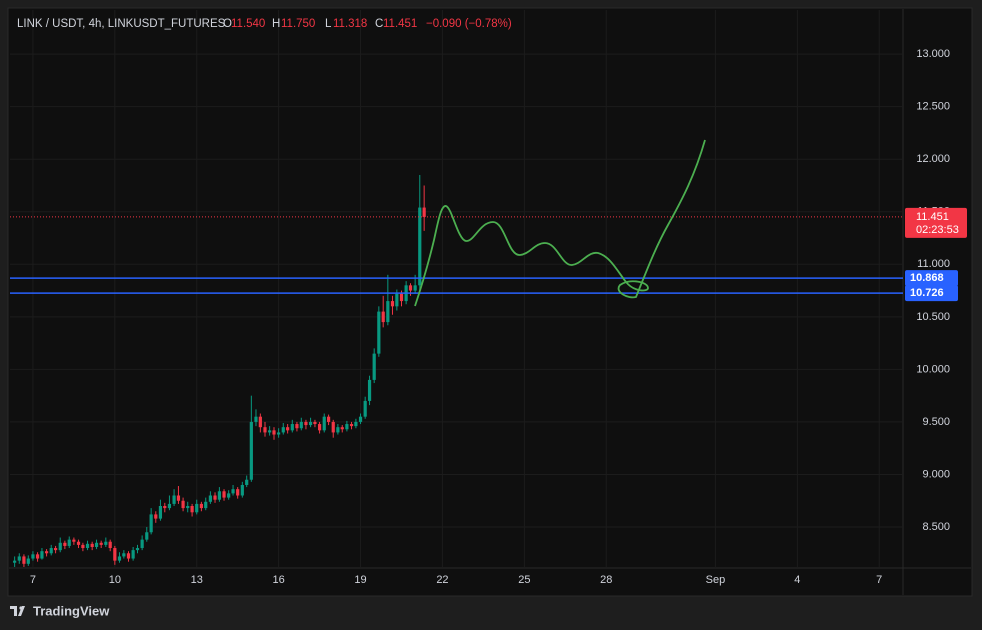 The height and width of the screenshot is (630, 982). Describe the element at coordinates (932, 217) in the screenshot. I see `last-price-label: 11.451` at that location.